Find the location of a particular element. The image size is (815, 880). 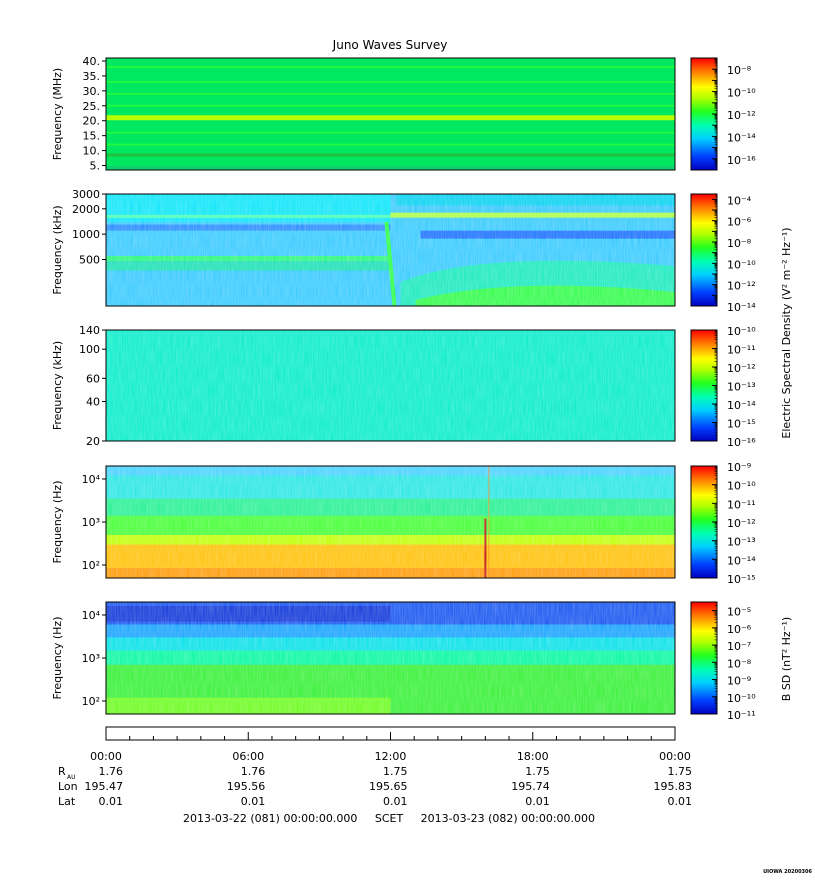

watermark: UIOWA 20200306 is located at coordinates (787, 872).